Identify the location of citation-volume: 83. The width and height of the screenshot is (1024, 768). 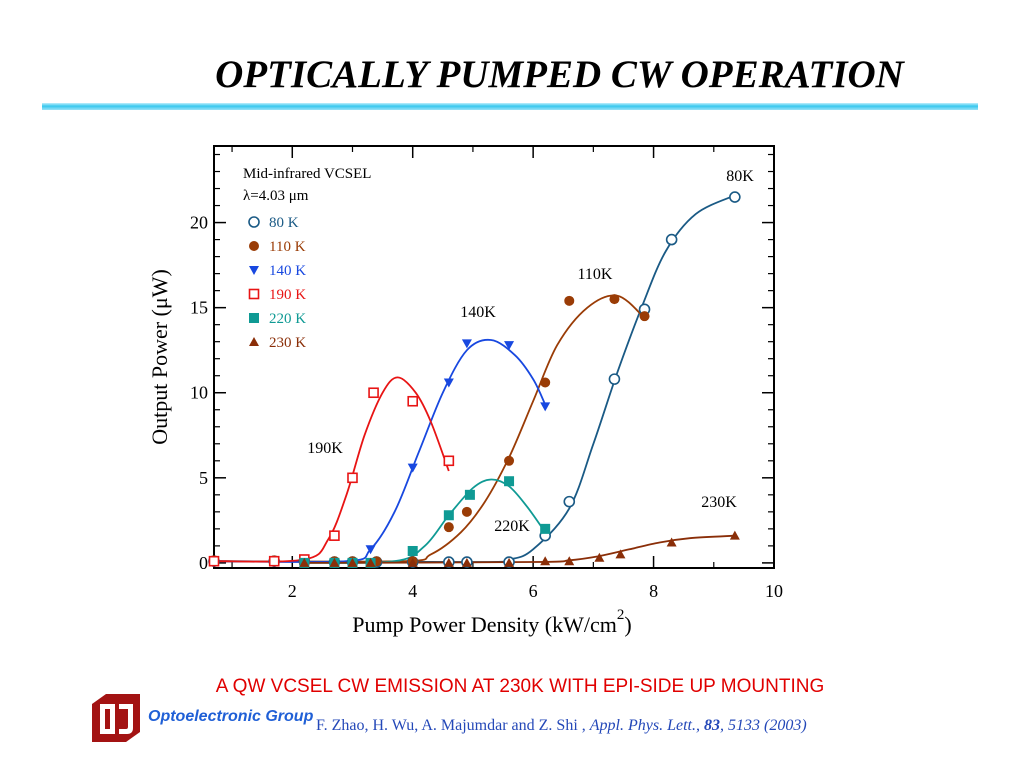
(711, 725).